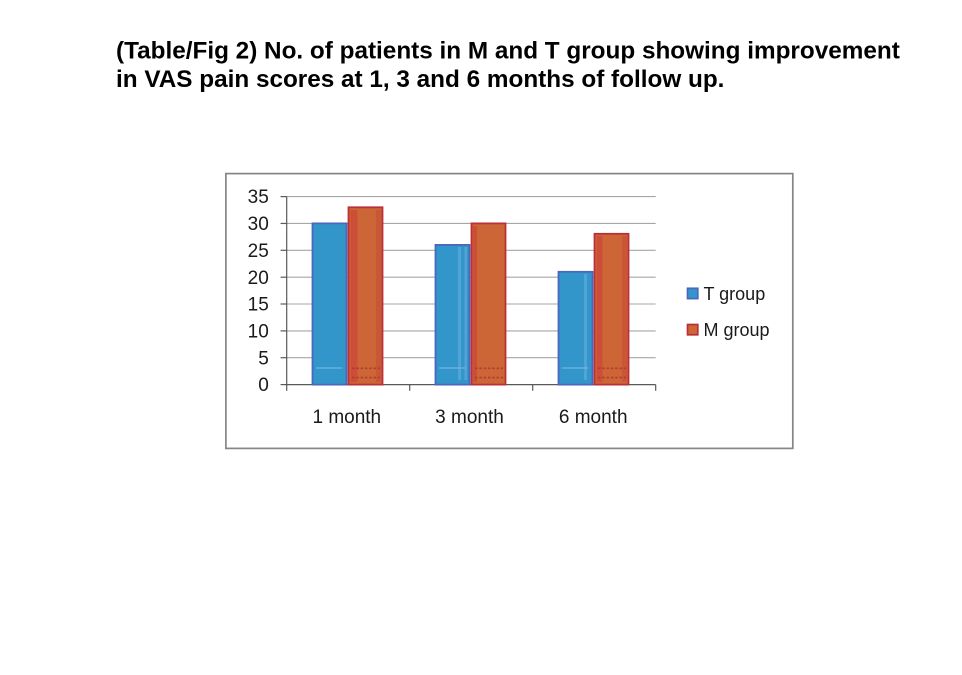 The width and height of the screenshot is (962, 675). What do you see at coordinates (258, 278) in the screenshot?
I see `svg-text: 20` at bounding box center [258, 278].